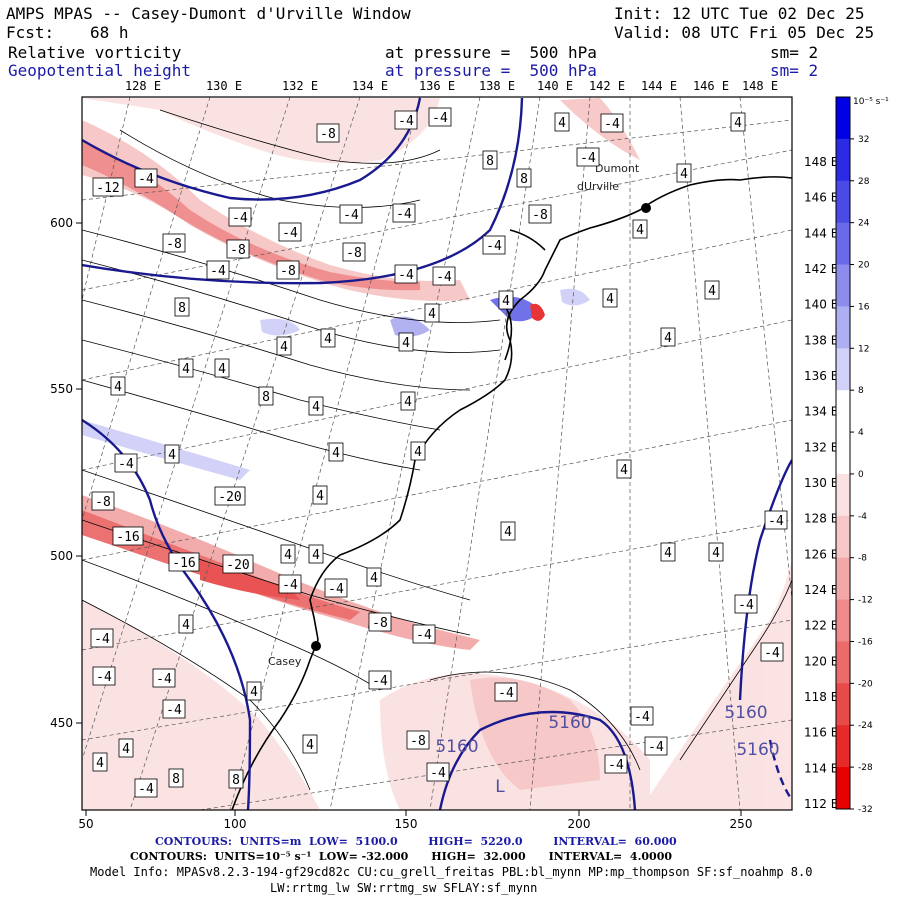 This screenshot has height=900, width=900. I want to click on colorbar-label: 0, so click(861, 475).